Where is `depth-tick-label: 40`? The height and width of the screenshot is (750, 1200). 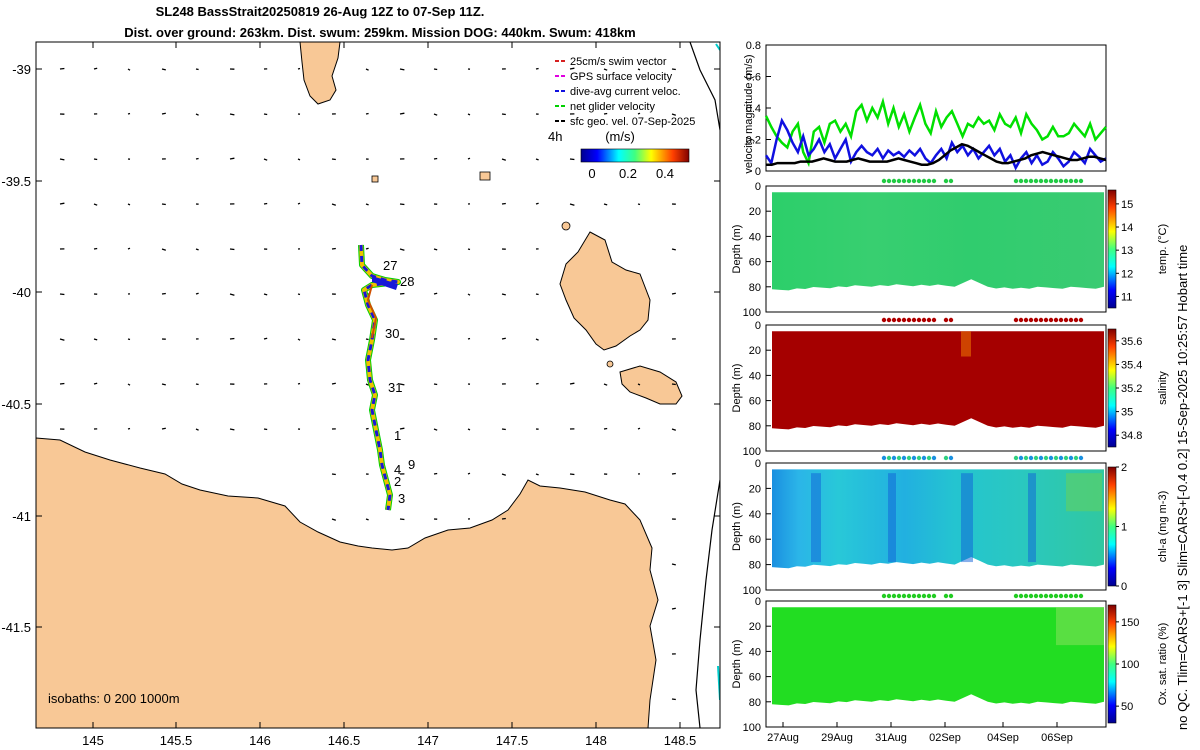
depth-tick-label: 40 is located at coordinates (755, 237).